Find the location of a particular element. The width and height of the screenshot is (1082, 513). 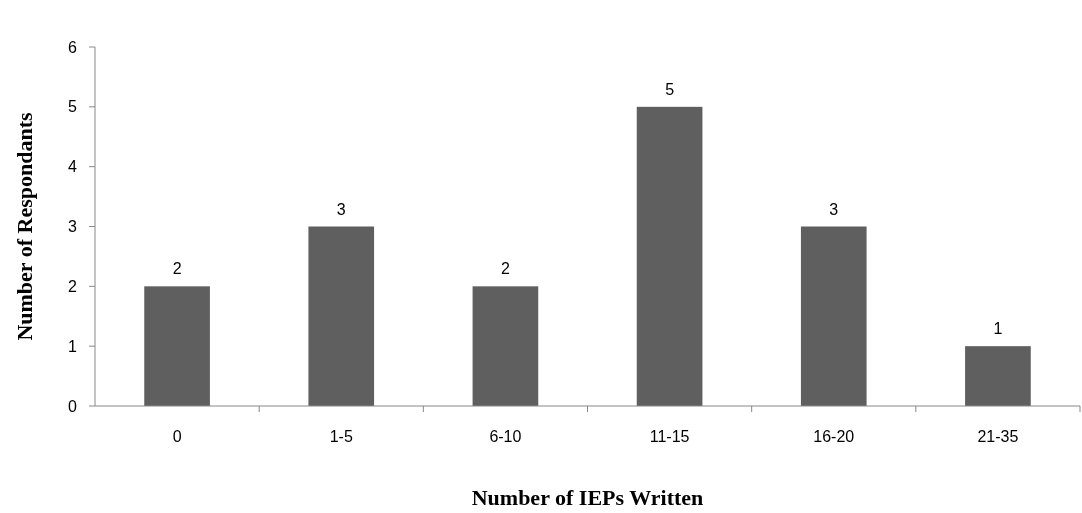

x-axis-title: Number of IEPs Written is located at coordinates (587, 497).